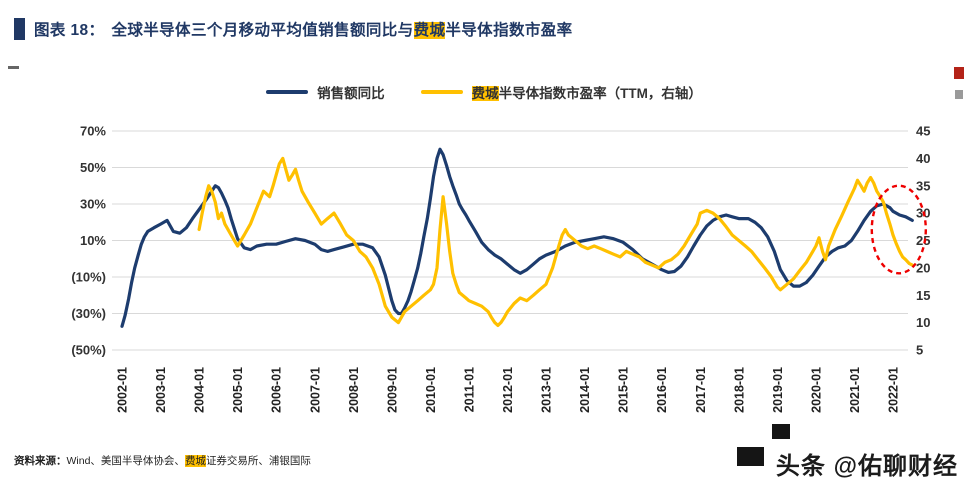 This screenshot has height=484, width=968. I want to click on right-axis-label: 35, so click(923, 185).